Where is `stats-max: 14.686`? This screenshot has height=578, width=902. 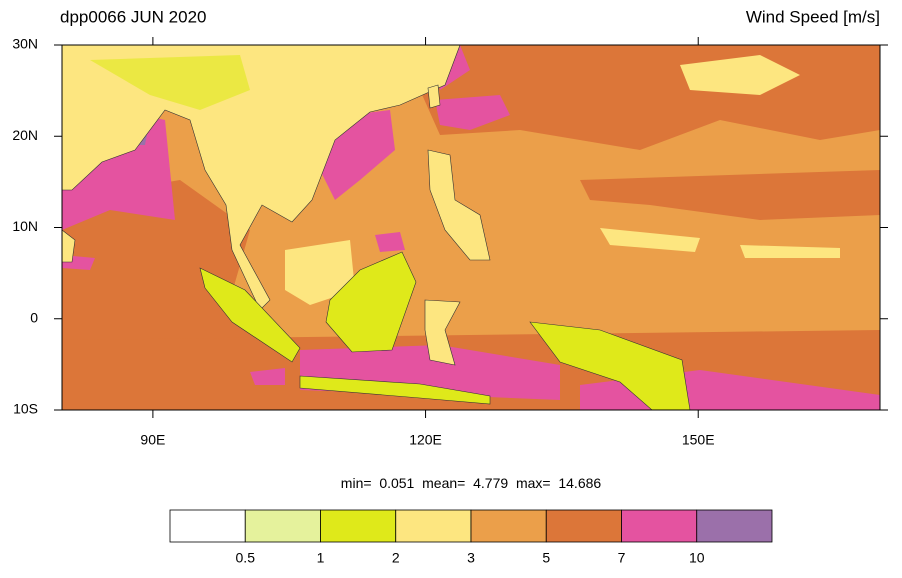
stats-max: 14.686 is located at coordinates (579, 483).